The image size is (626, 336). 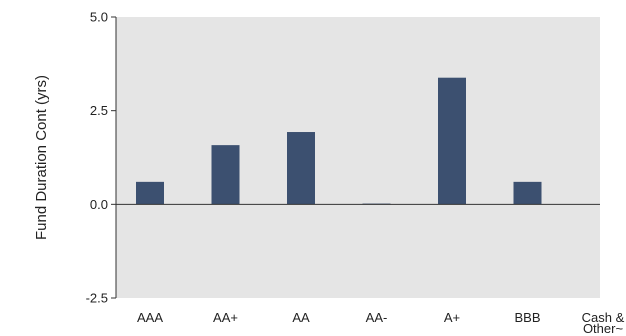 I want to click on x-tick-label: A+, so click(x=452, y=317).